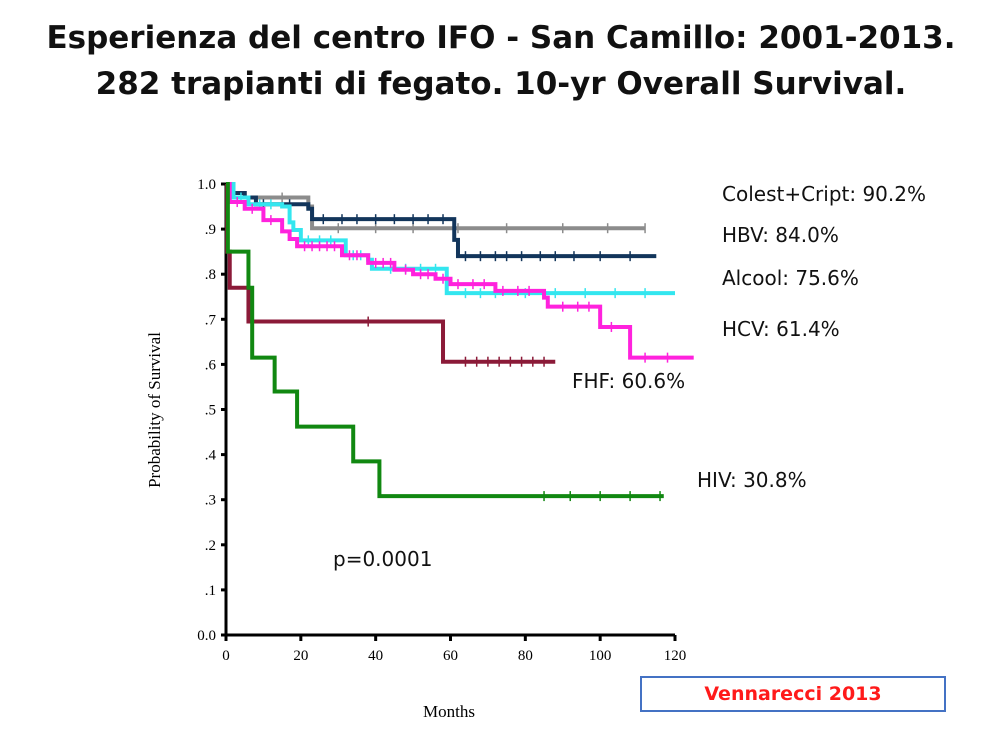 The image size is (1002, 743). Describe the element at coordinates (600, 656) in the screenshot. I see `x-tick-label: 100` at that location.